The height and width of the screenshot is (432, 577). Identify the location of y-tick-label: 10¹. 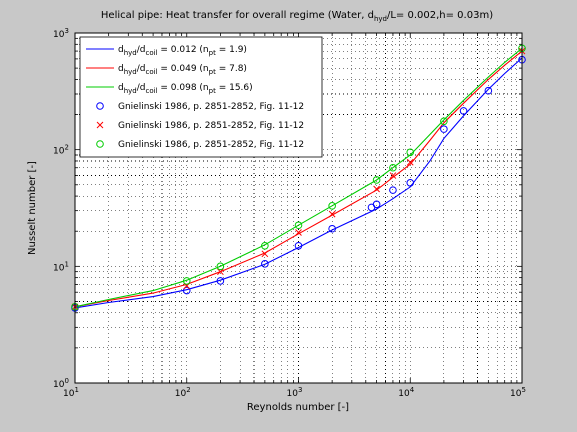
(61, 266).